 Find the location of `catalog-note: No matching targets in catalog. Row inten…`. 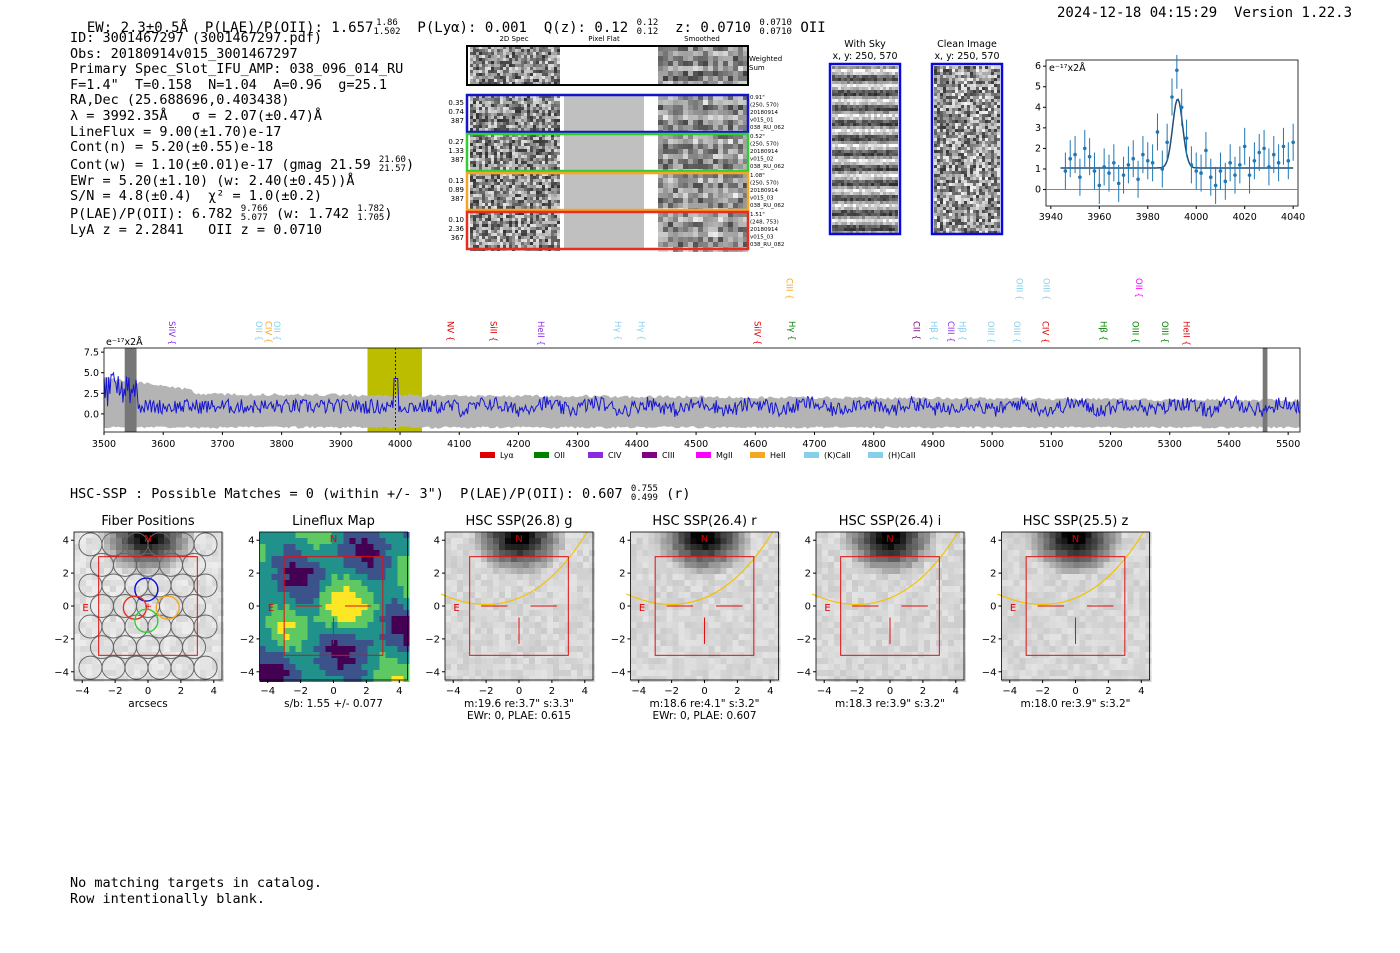

catalog-note: No matching targets in catalog. Row inten… is located at coordinates (196, 891).